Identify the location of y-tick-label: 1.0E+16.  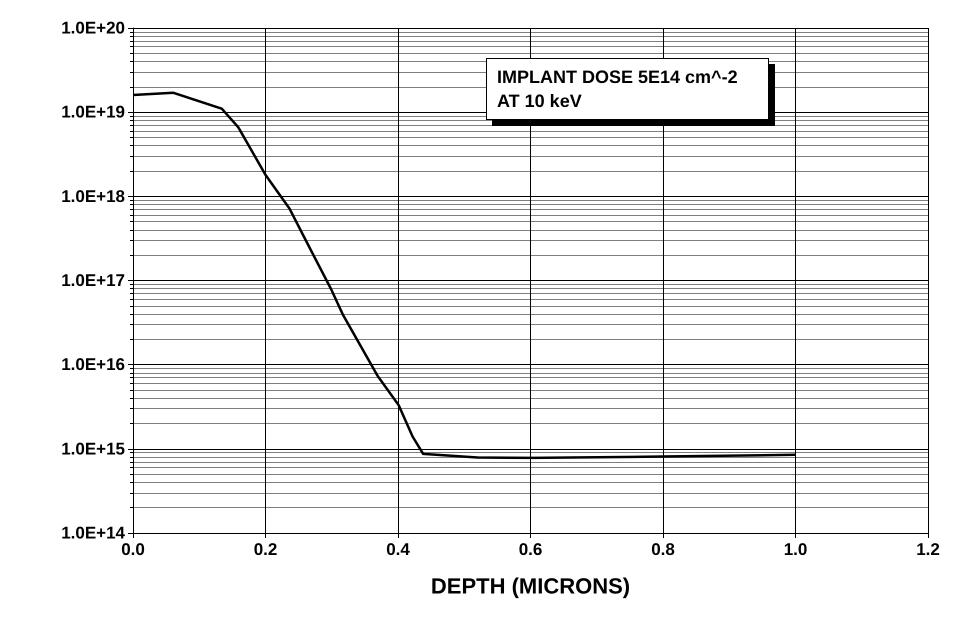
(93, 364).